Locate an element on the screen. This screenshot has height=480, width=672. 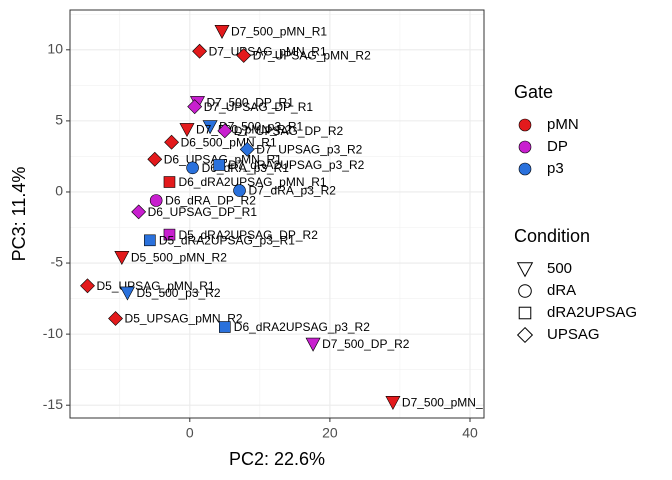
point-label: D5_dRA2UPSAG_DP_R2 is located at coordinates (248, 235).